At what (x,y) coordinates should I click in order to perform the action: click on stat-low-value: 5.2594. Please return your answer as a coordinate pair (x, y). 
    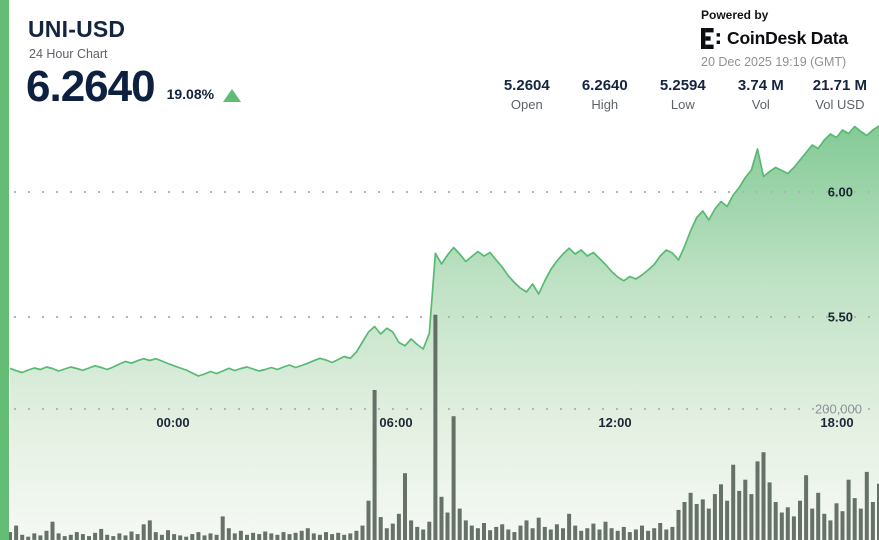
    Looking at the image, I should click on (682, 85).